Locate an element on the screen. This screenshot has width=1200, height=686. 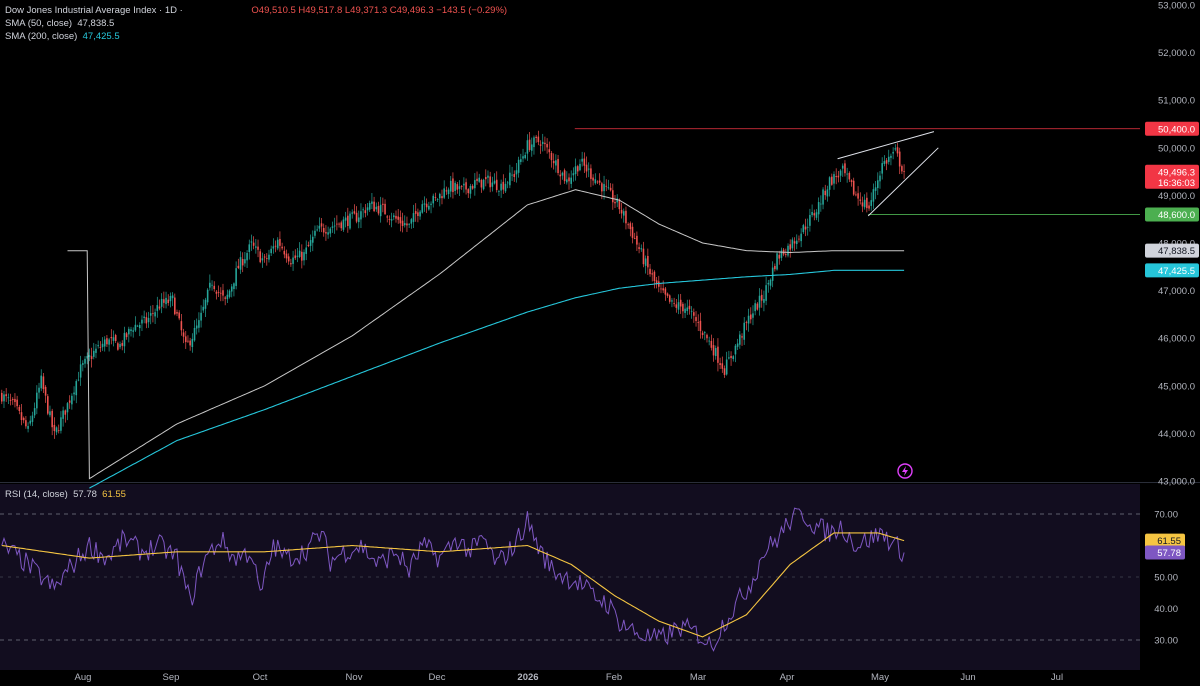
time-axis-label: Aug is located at coordinates (83, 677).